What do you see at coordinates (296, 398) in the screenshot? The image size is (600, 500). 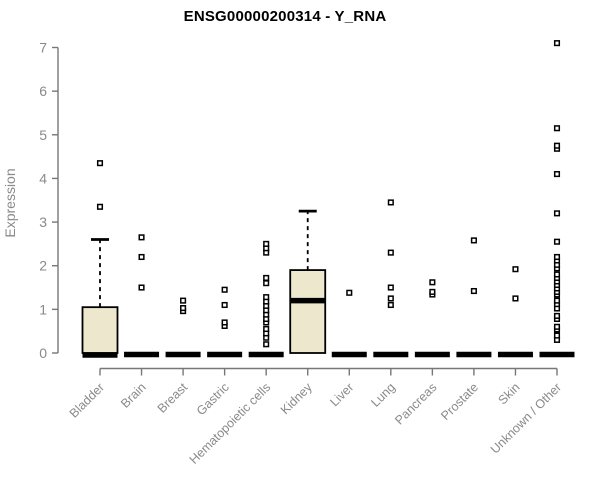 I see `x-category-label: Kidney` at bounding box center [296, 398].